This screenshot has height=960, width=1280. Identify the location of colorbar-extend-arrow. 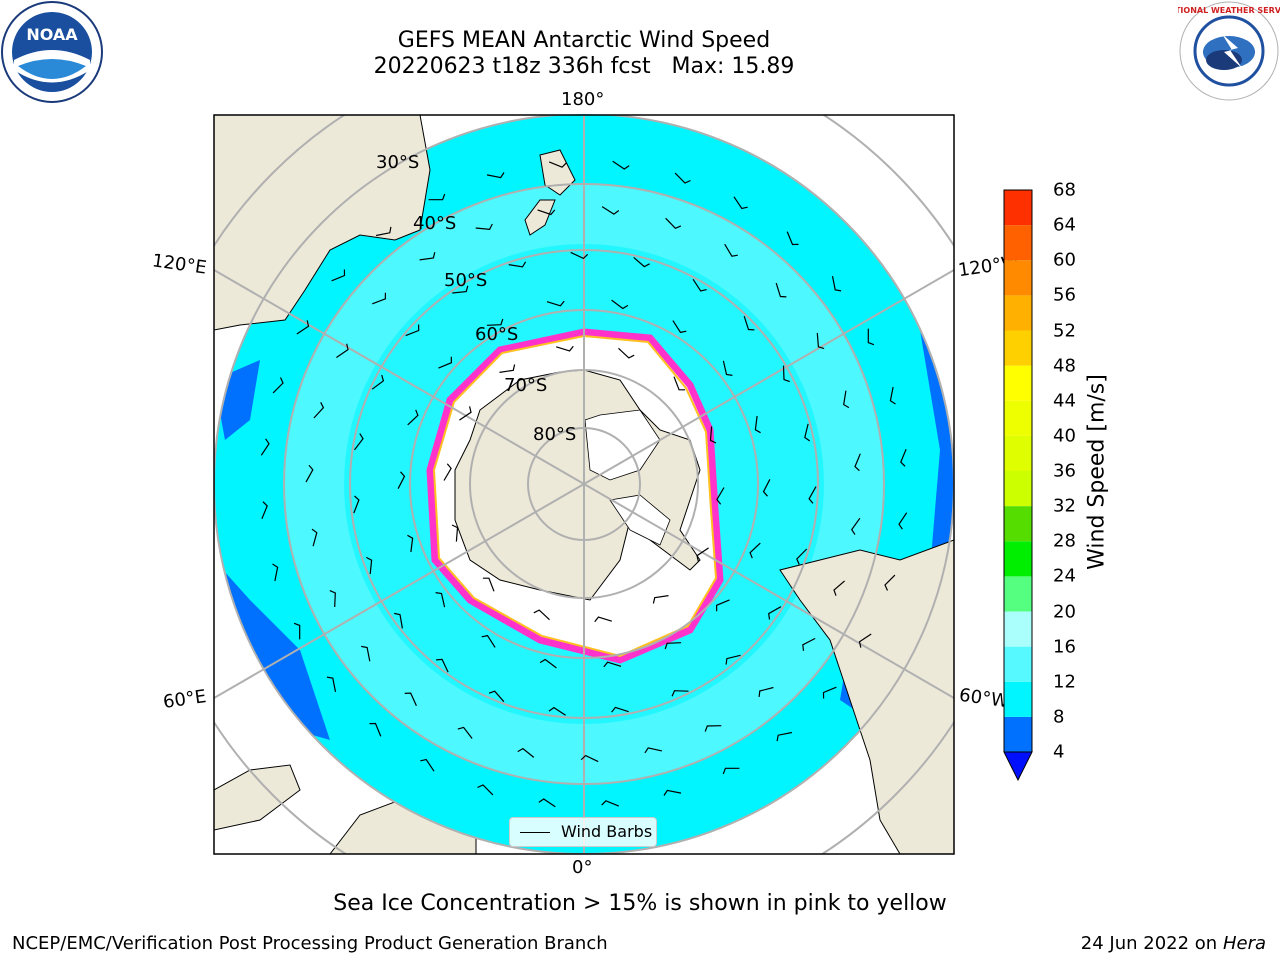
(1018, 766).